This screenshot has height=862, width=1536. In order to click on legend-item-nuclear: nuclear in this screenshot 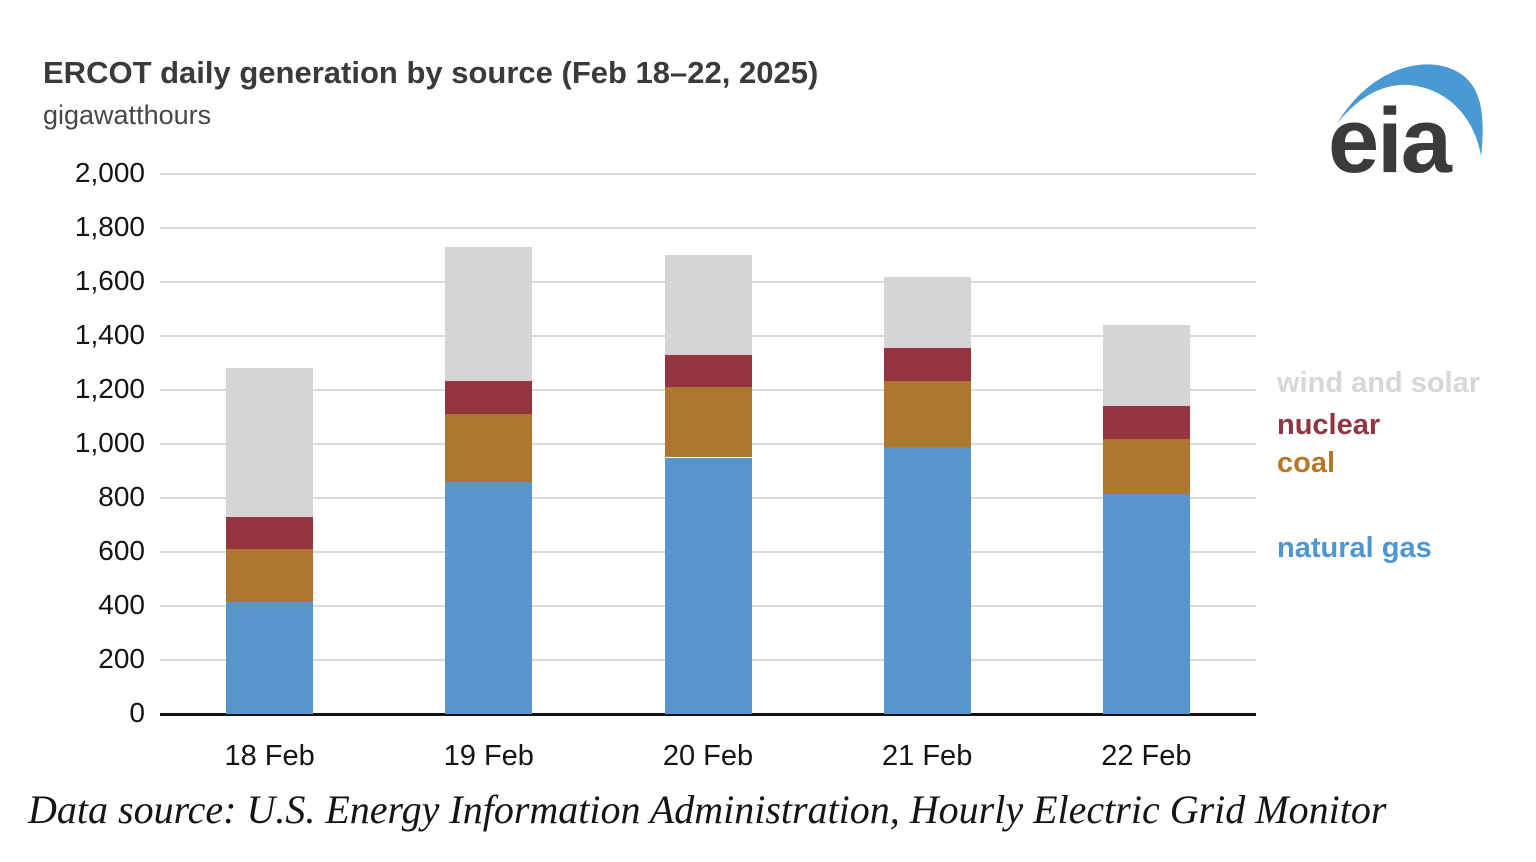, I will do `click(1329, 425)`.